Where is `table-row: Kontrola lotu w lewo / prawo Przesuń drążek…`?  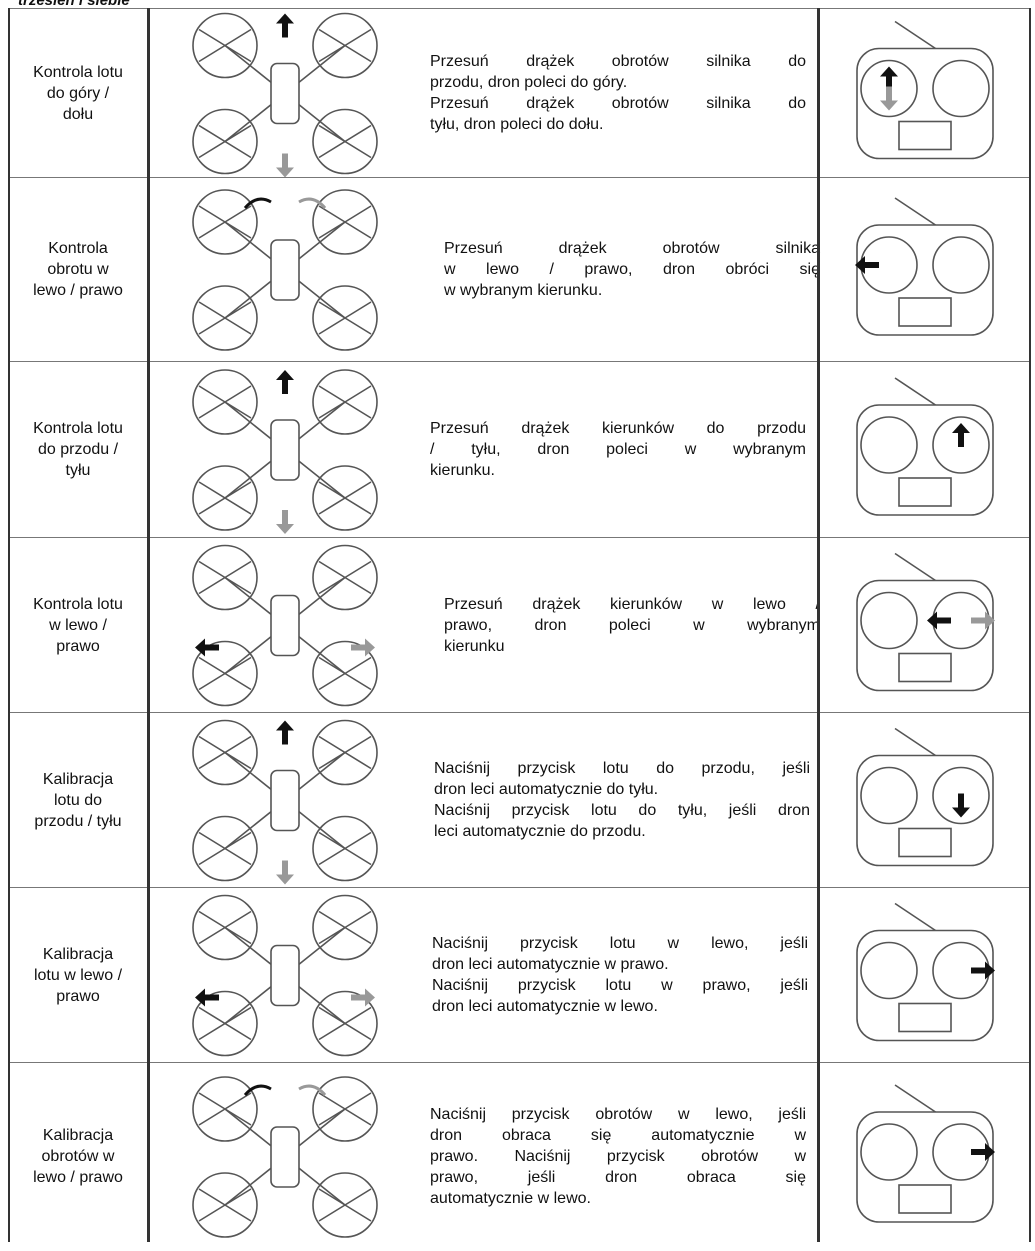 table-row: Kontrola lotu w lewo / prawo Przesuń drążek… is located at coordinates (519, 624).